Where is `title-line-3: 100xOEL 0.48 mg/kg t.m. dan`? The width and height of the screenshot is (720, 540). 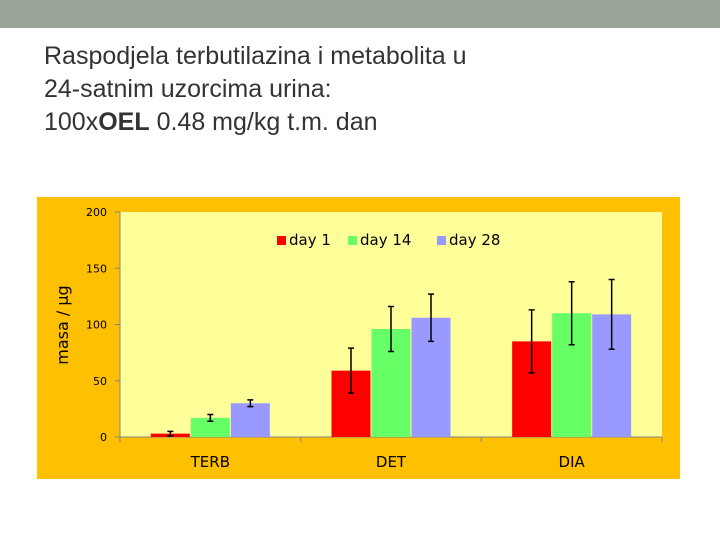 title-line-3: 100xOEL 0.48 mg/kg t.m. dan is located at coordinates (364, 122).